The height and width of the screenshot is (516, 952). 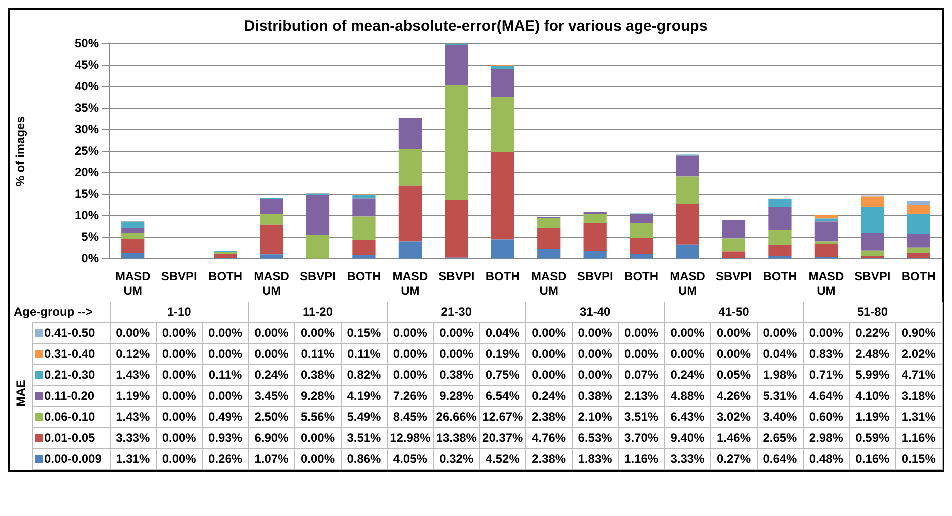 What do you see at coordinates (687, 417) in the screenshot?
I see `data-label: 6.43%` at bounding box center [687, 417].